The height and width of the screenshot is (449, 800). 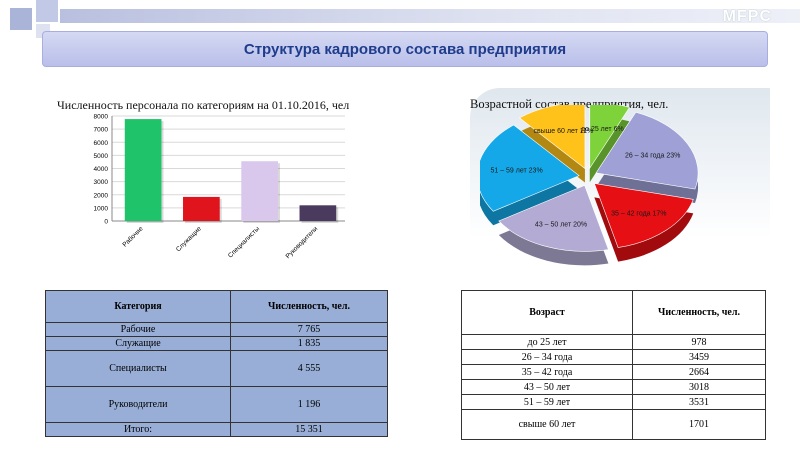 I want to click on y-tick-label: 7000, so click(x=101, y=130).